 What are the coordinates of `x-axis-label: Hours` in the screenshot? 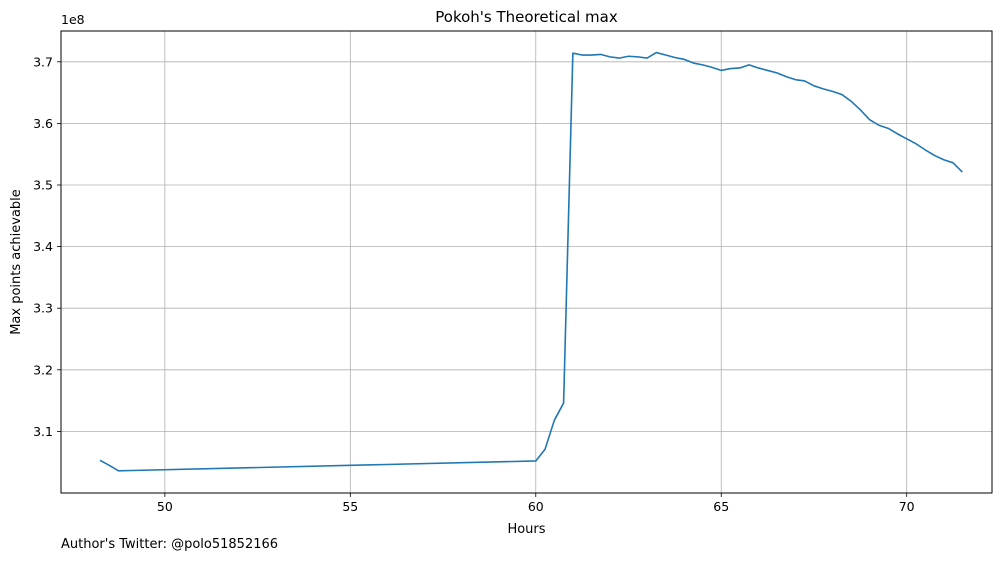 It's located at (526, 529).